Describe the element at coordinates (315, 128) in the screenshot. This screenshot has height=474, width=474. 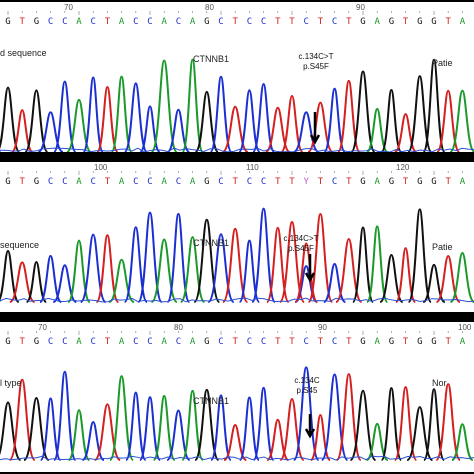
I see `mutation-arrow-icon` at that location.